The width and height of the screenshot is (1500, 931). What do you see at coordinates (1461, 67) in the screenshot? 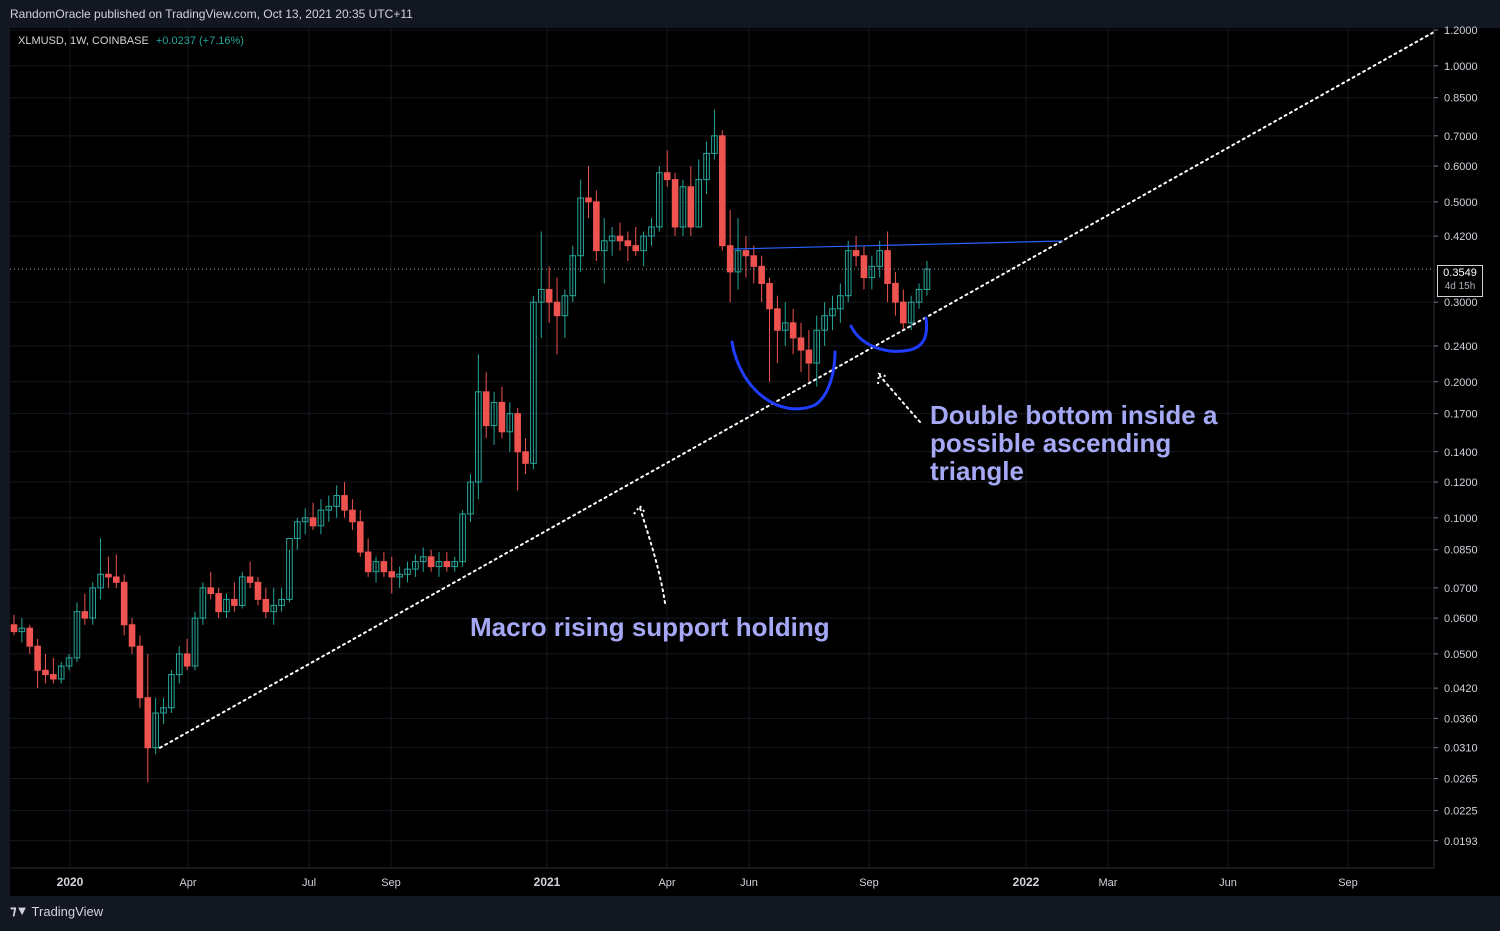
I see `y-tick-label: 1.0000` at bounding box center [1461, 67].